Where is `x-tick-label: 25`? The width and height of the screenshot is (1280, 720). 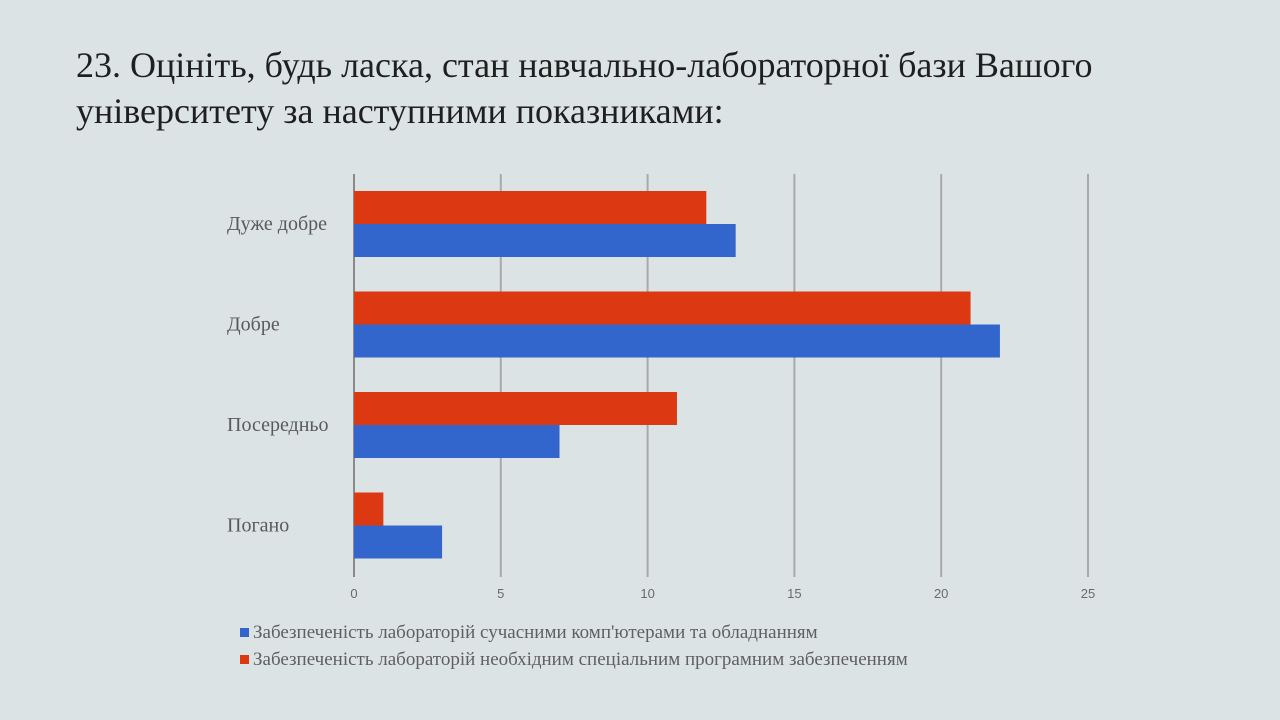 x-tick-label: 25 is located at coordinates (1088, 593).